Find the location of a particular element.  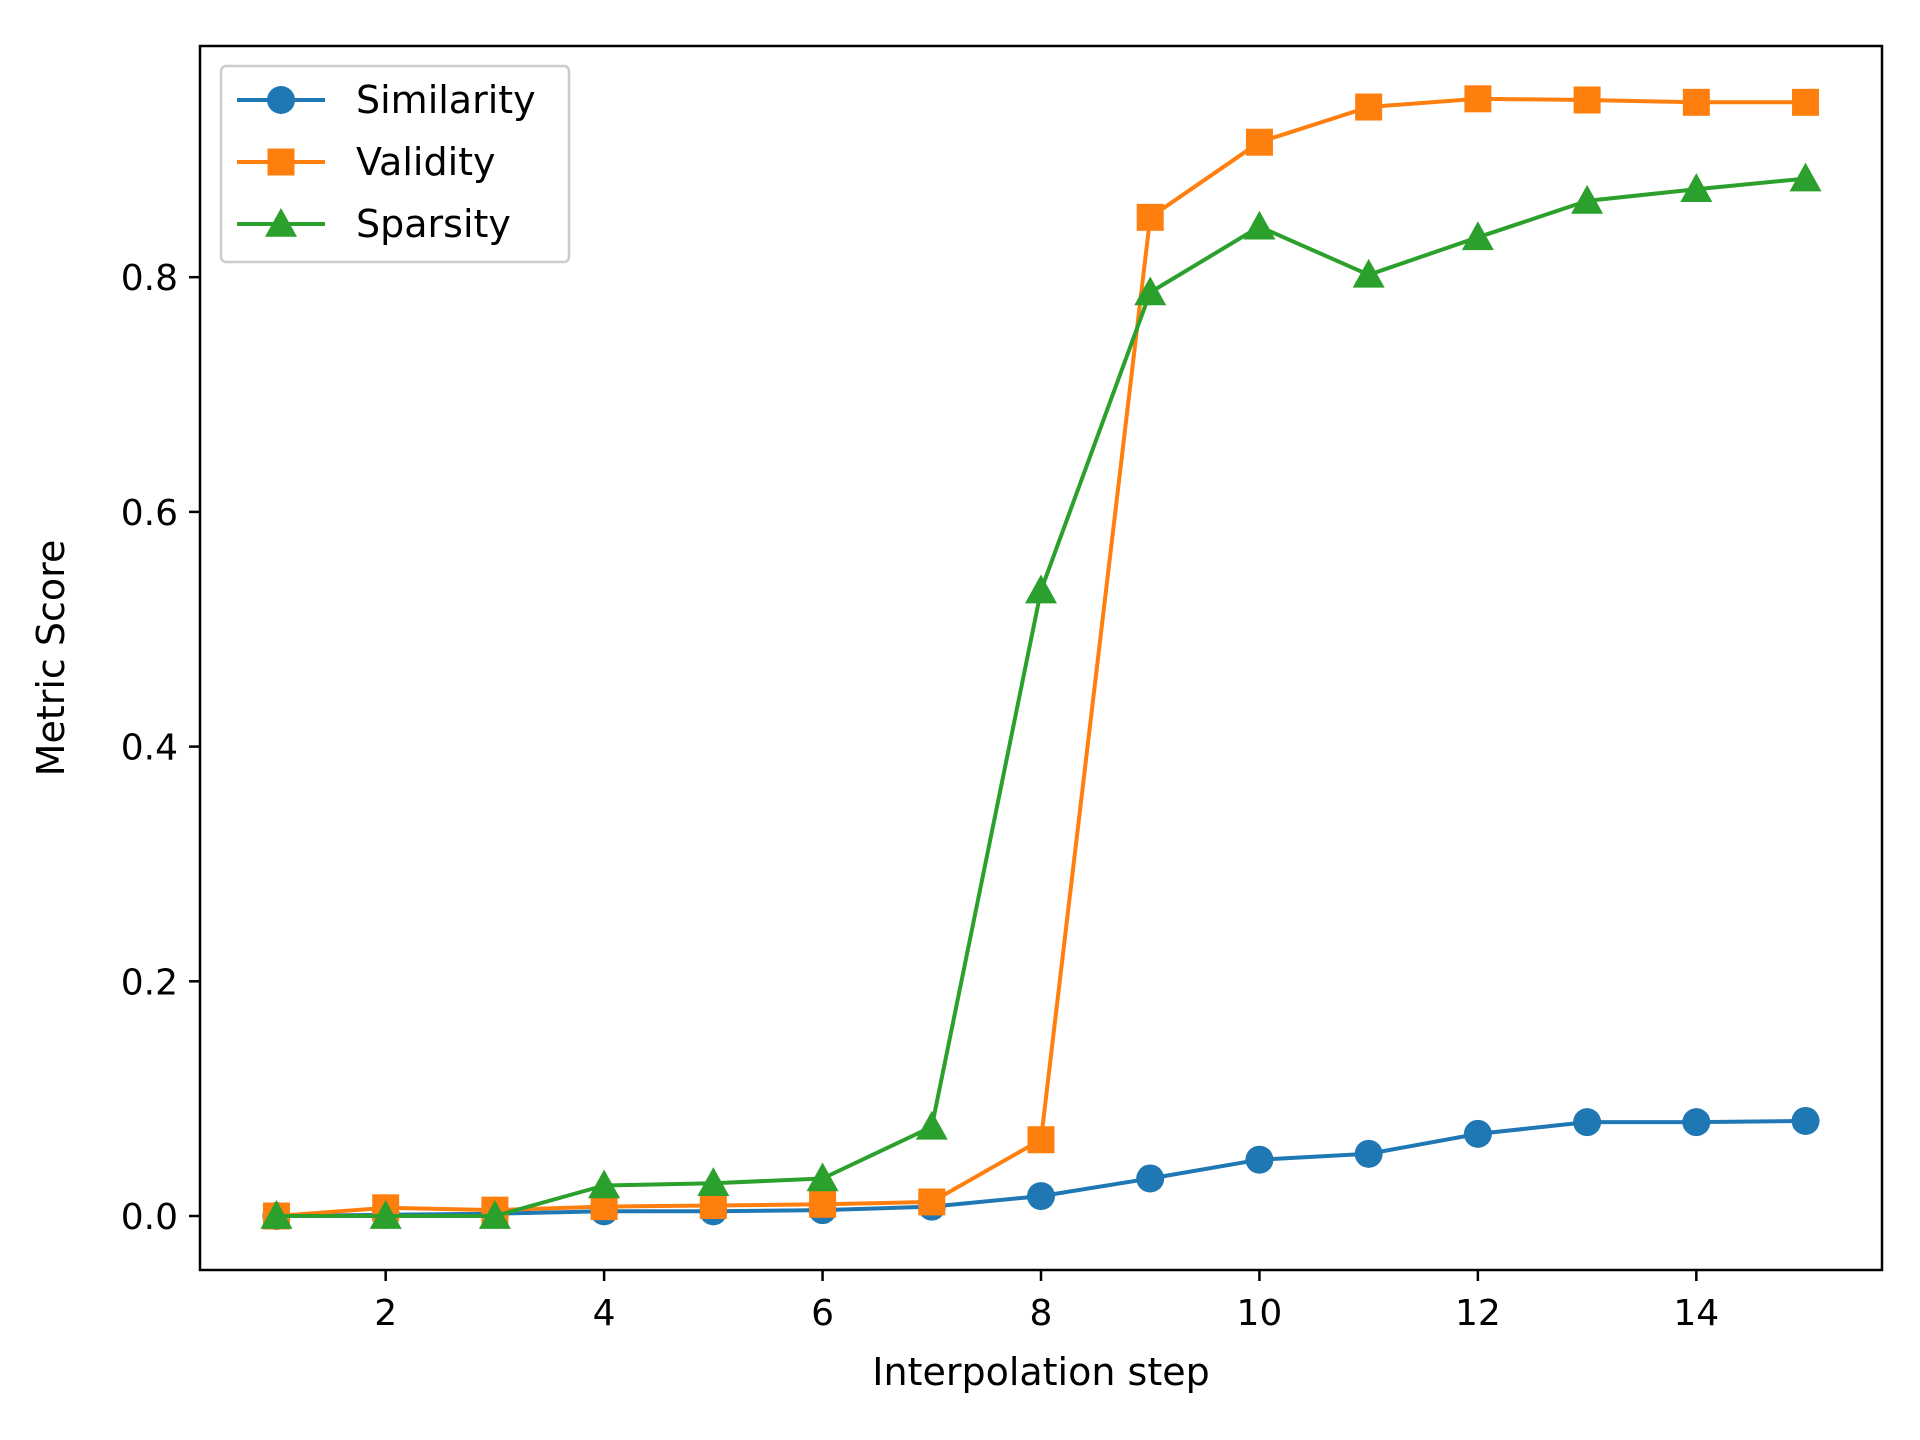

legend-entry-sparsity: Sparsity is located at coordinates (374, 224).